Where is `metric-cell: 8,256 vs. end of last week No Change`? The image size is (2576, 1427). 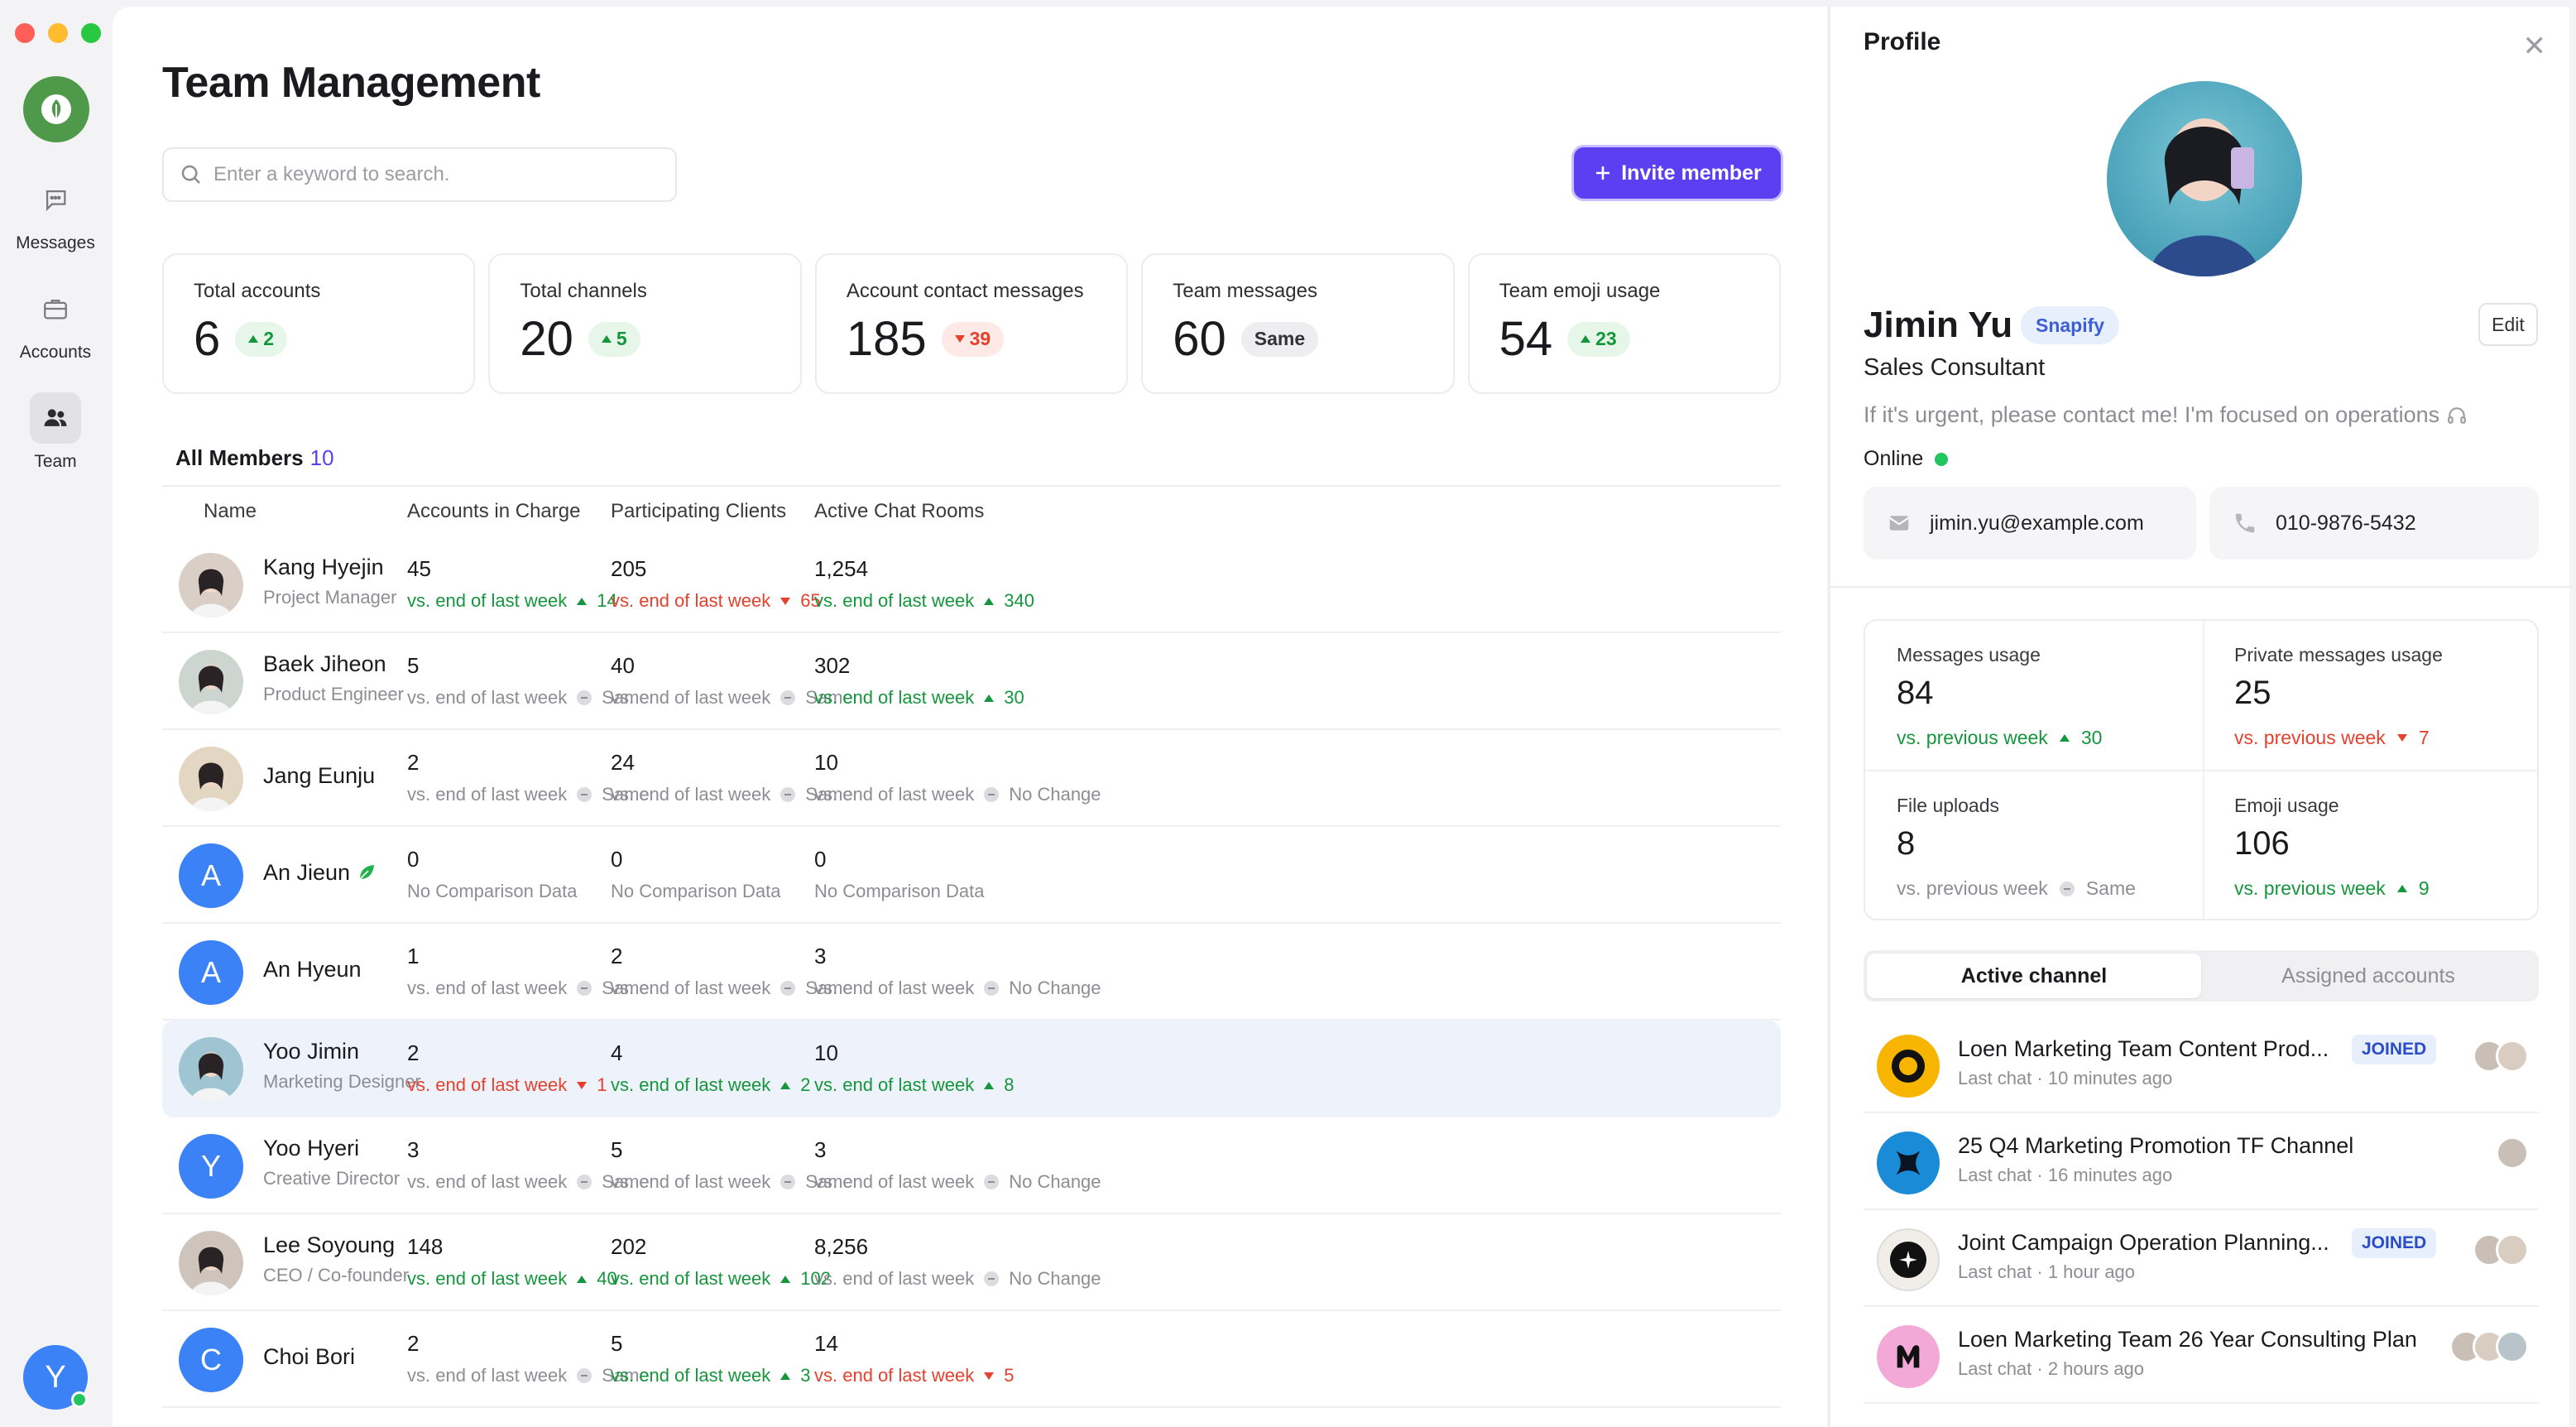
metric-cell: 8,256 vs. end of last week No Change is located at coordinates (958, 1262).